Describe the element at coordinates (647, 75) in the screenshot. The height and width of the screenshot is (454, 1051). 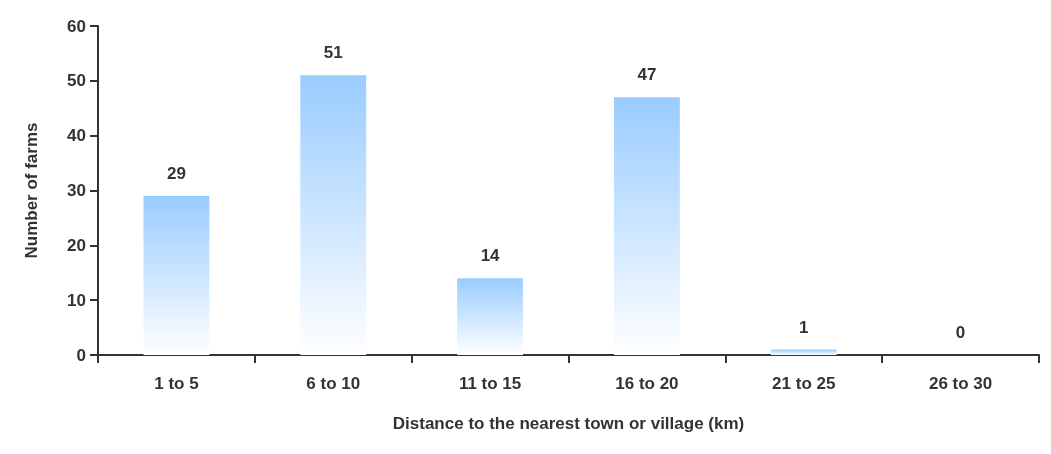
I see `data-label: 47` at that location.